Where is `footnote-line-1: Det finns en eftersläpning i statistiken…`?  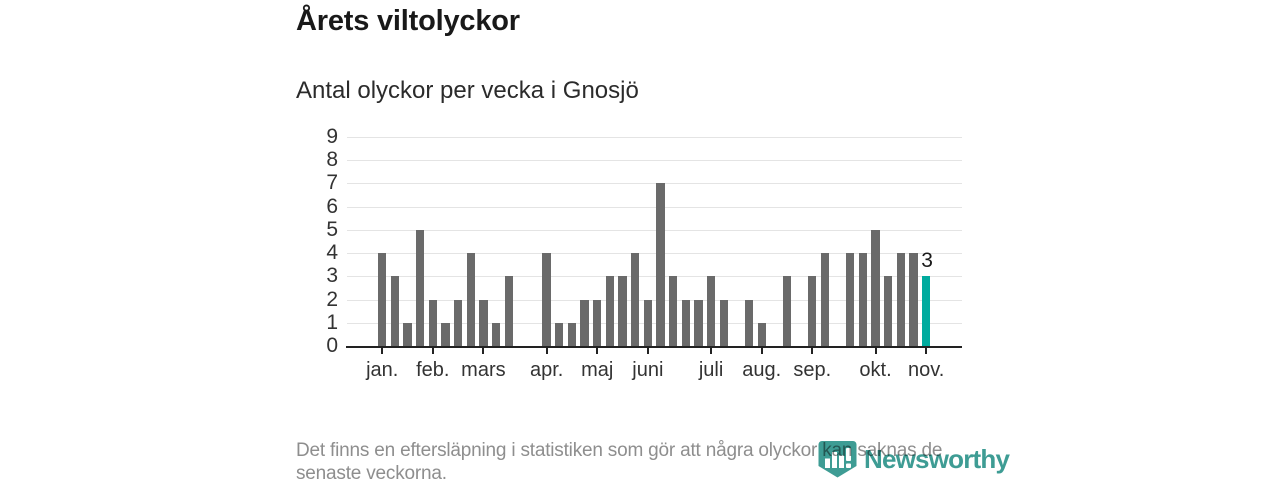
footnote-line-1: Det finns en eftersläpning i statistiken… is located at coordinates (619, 450).